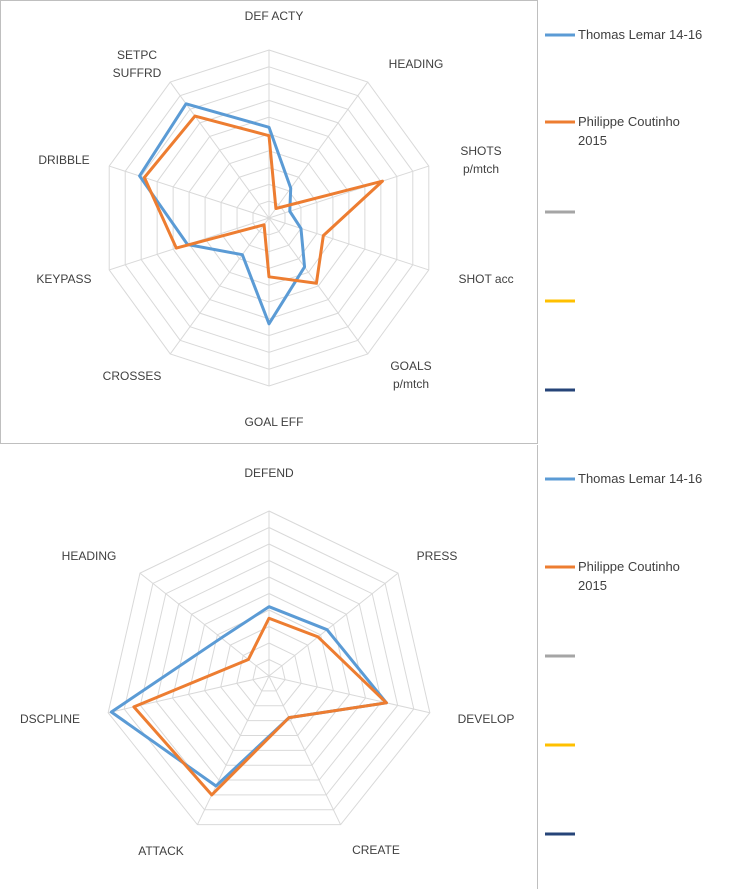 The height and width of the screenshot is (889, 730). What do you see at coordinates (63, 160) in the screenshot?
I see `axis-label: DRIBBLE` at bounding box center [63, 160].